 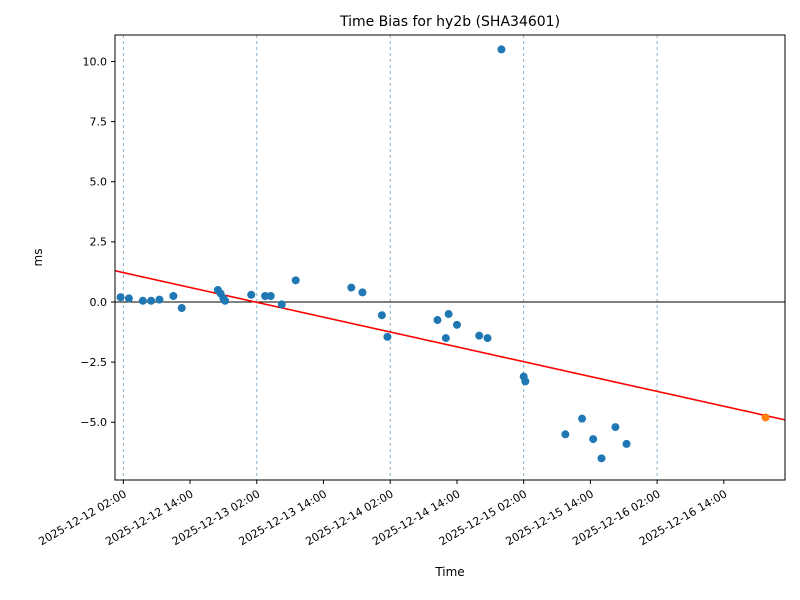 What do you see at coordinates (38, 258) in the screenshot?
I see `y-axis-label: ms` at bounding box center [38, 258].